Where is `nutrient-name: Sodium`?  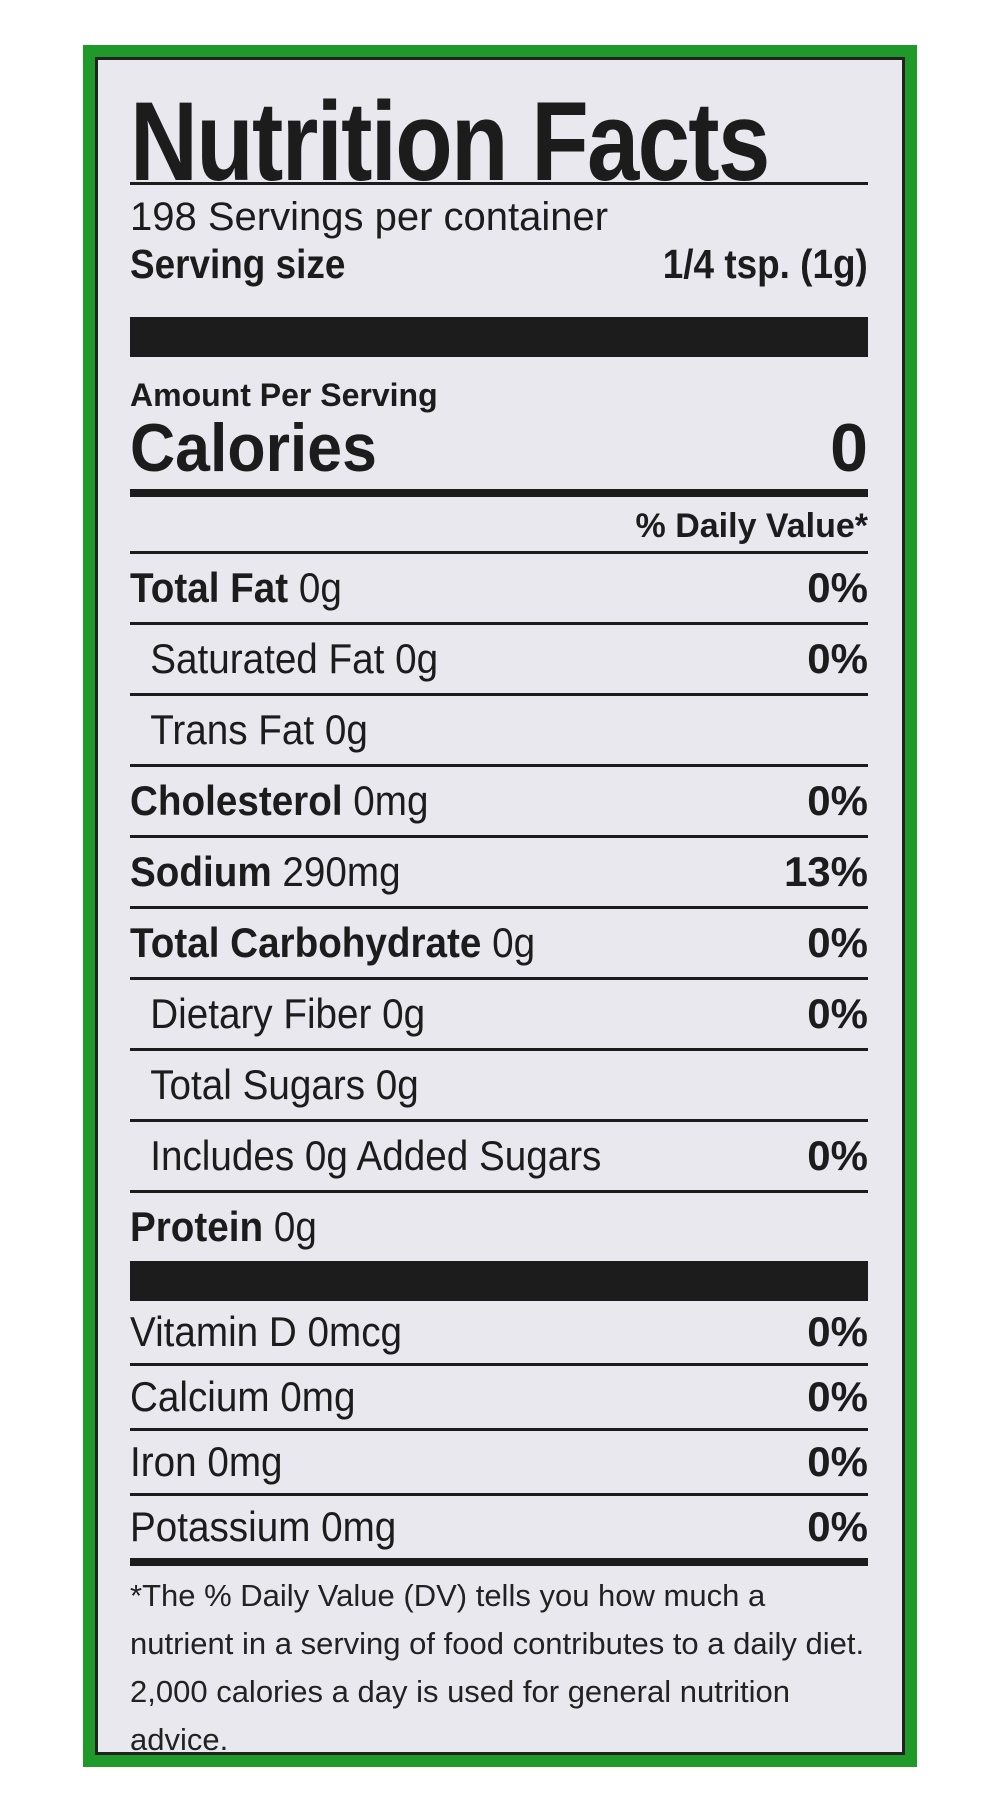
nutrient-name: Sodium is located at coordinates (201, 871).